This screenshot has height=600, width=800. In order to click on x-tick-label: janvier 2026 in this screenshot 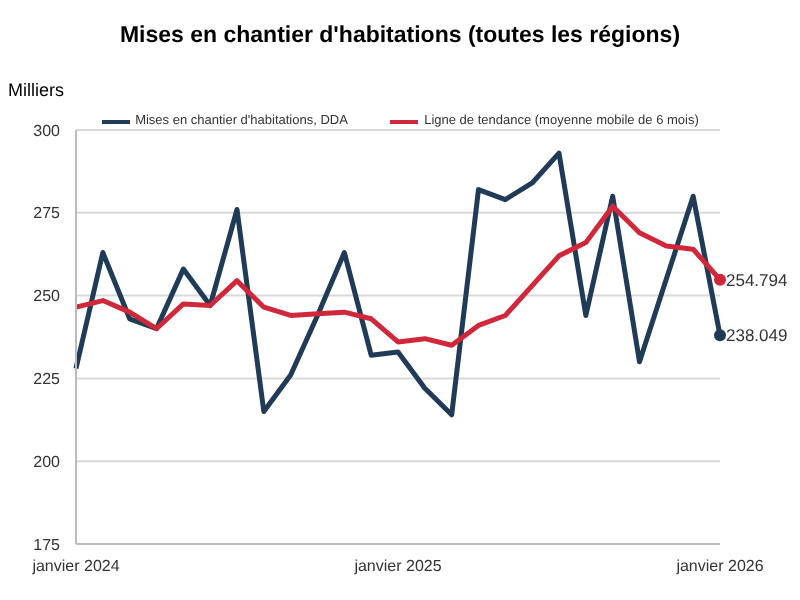, I will do `click(719, 566)`.